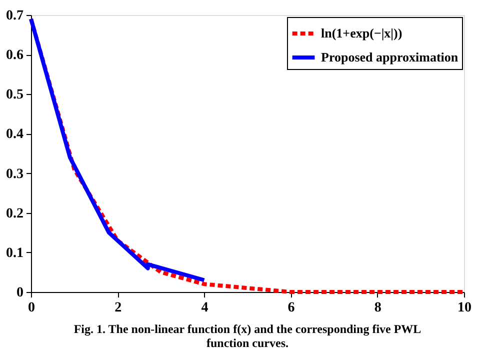 This screenshot has width=485, height=354. I want to click on legend-label: ln(1+exp(−|x|)), so click(361, 33).